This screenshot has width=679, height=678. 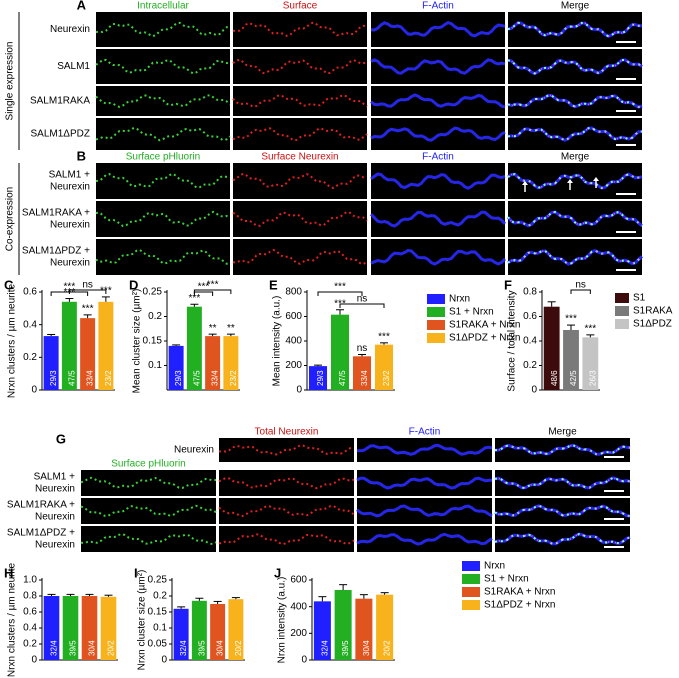 I want to click on y-tick-label: 800, so click(x=293, y=292).